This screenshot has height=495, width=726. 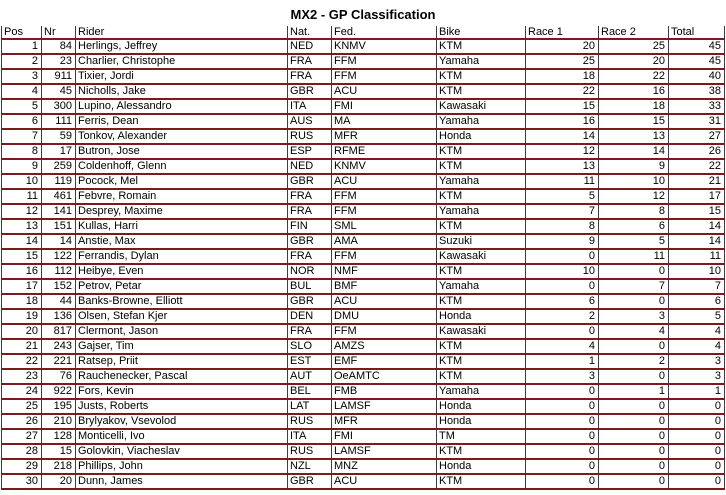 I want to click on cell-rider: Nicholls, Jake, so click(x=181, y=92).